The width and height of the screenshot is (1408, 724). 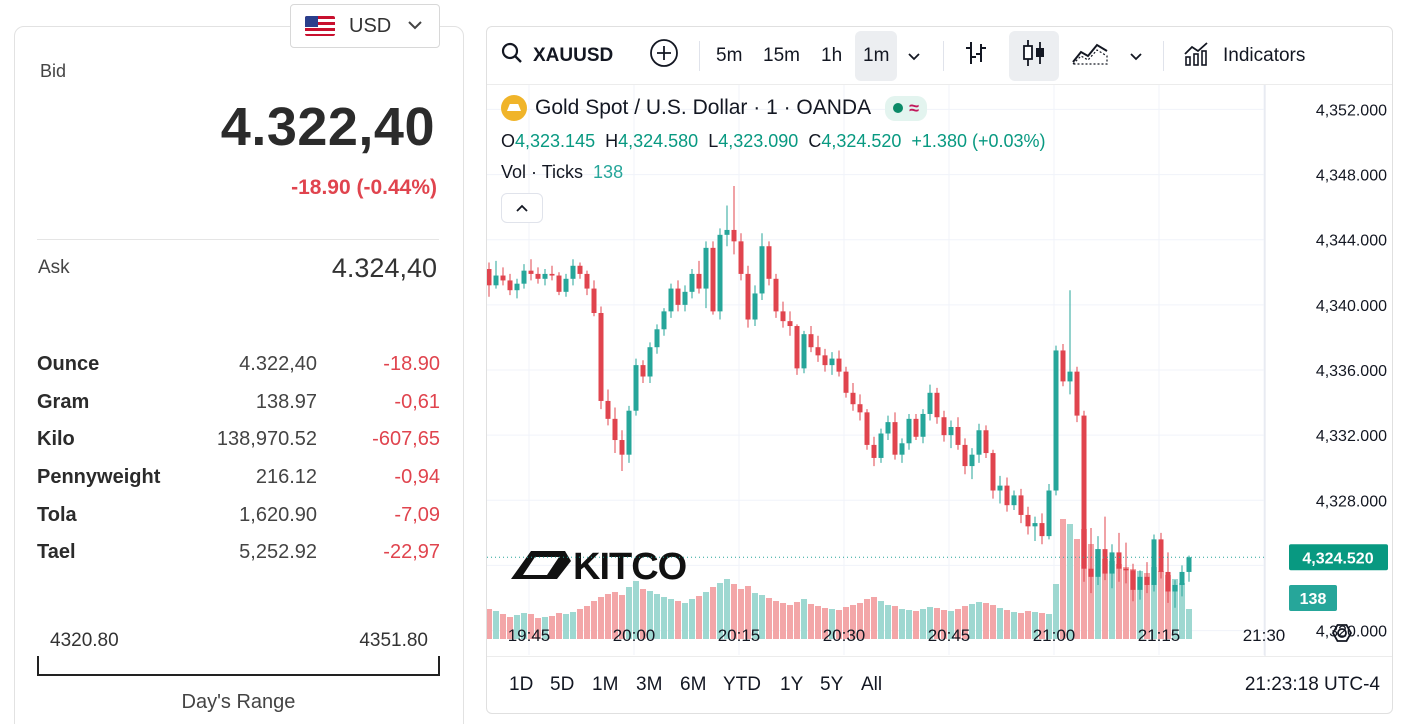 What do you see at coordinates (417, 477) in the screenshot?
I see `unit-change: -0,94` at bounding box center [417, 477].